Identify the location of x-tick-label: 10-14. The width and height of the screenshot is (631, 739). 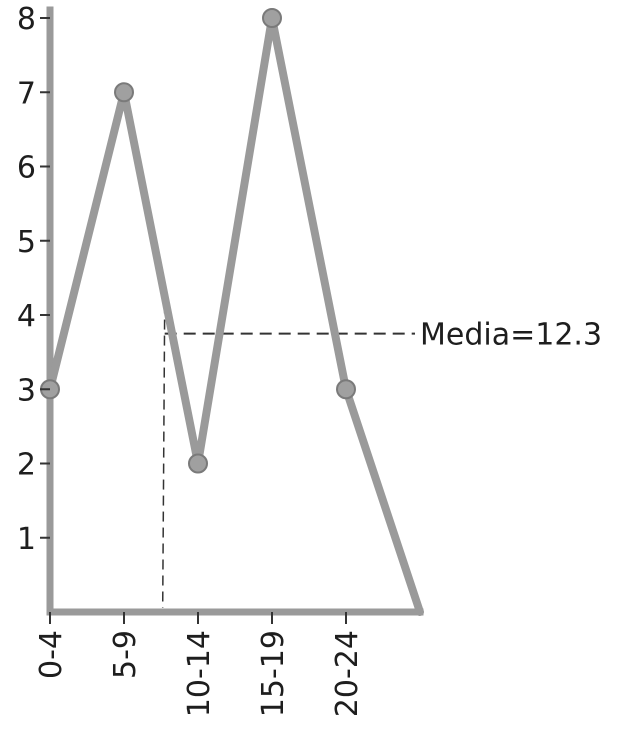
(199, 673).